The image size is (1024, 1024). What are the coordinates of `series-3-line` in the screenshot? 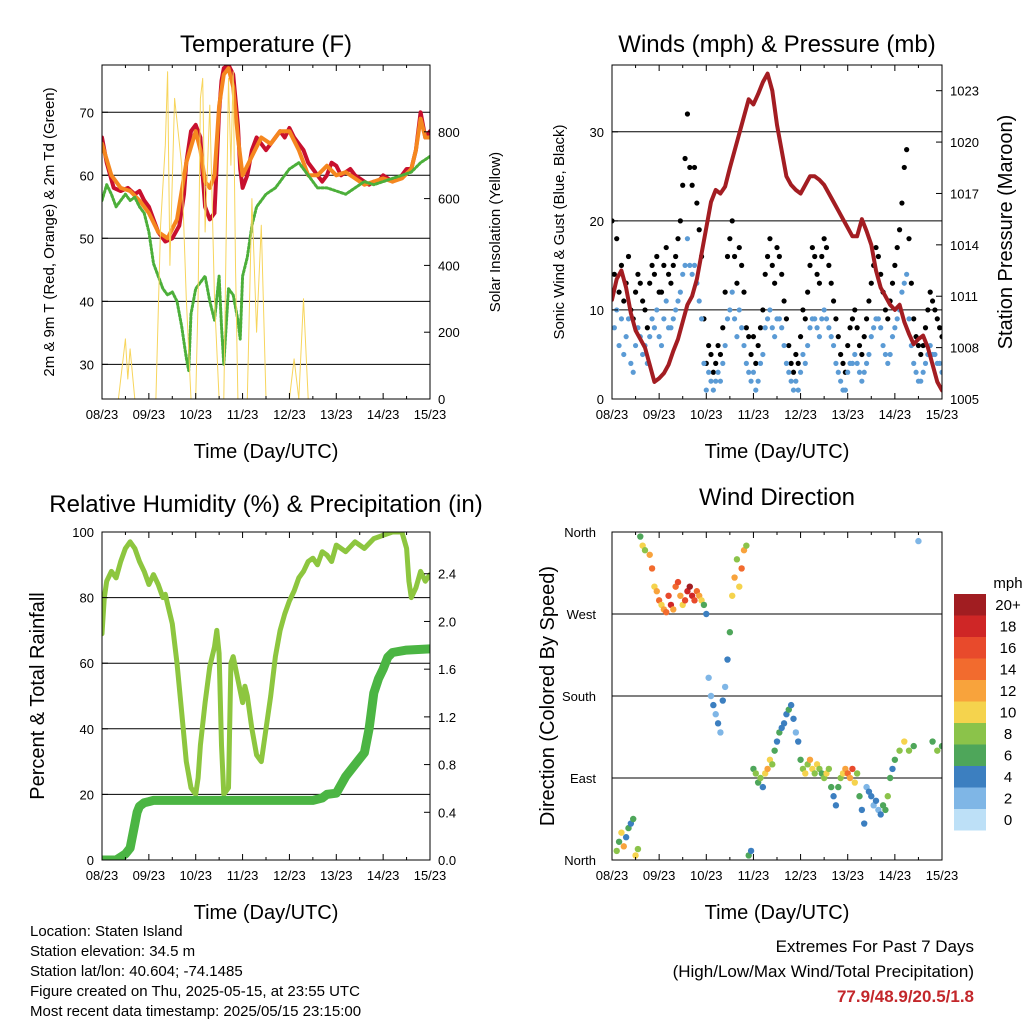 It's located at (266, 235).